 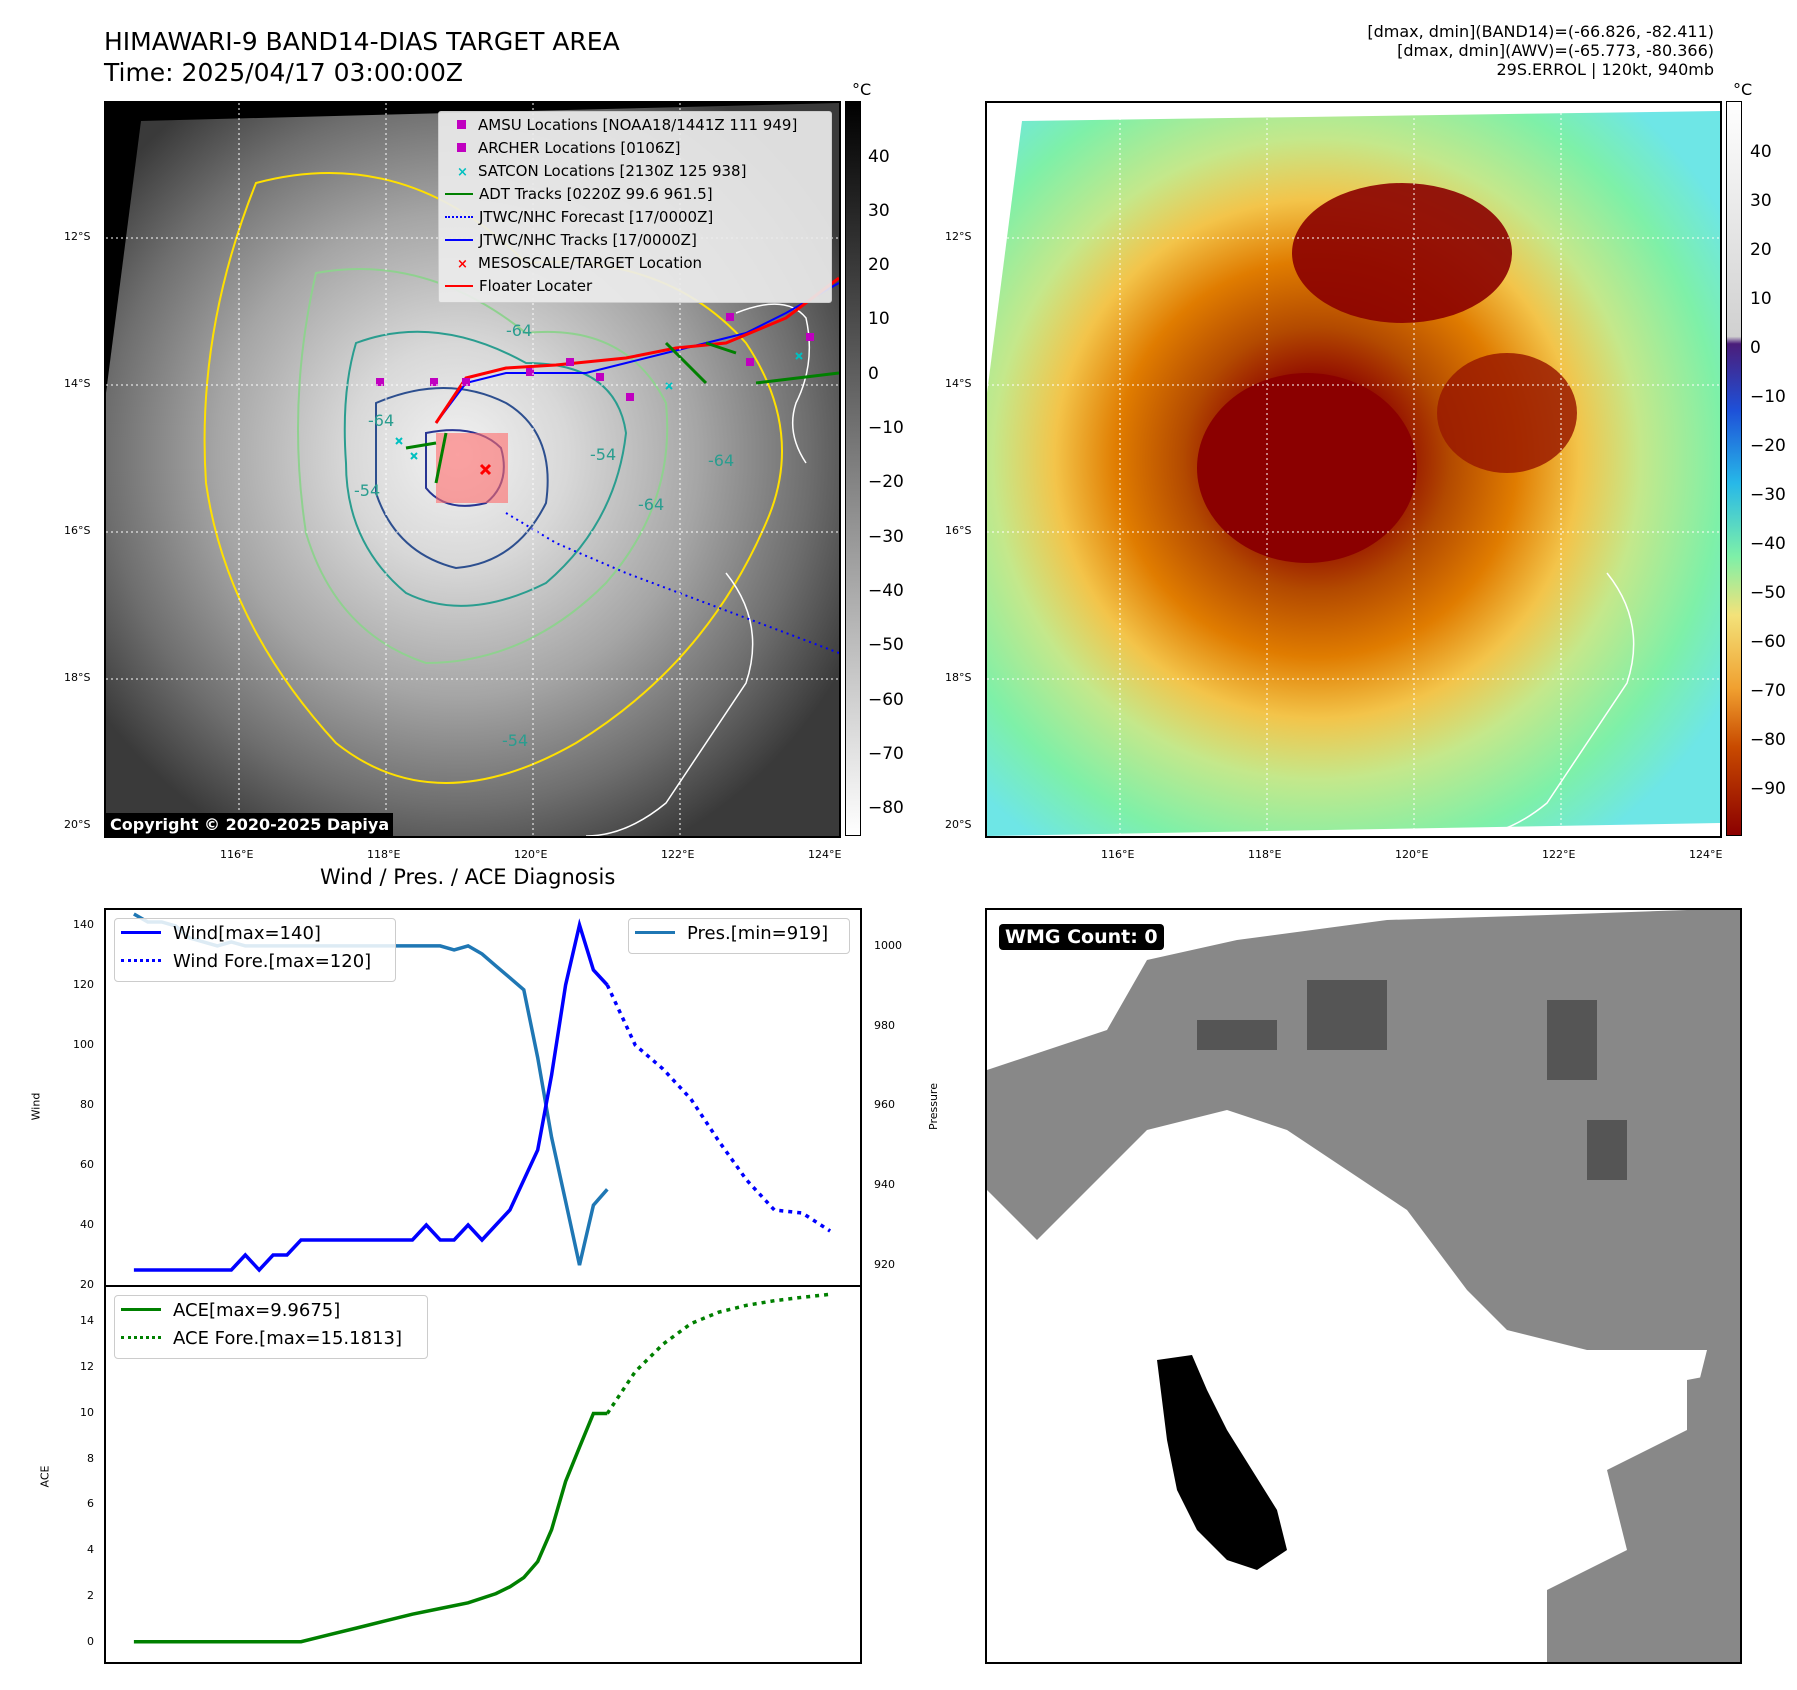 What do you see at coordinates (87, 1284) in the screenshot?
I see `wind-tick-label: 20` at bounding box center [87, 1284].